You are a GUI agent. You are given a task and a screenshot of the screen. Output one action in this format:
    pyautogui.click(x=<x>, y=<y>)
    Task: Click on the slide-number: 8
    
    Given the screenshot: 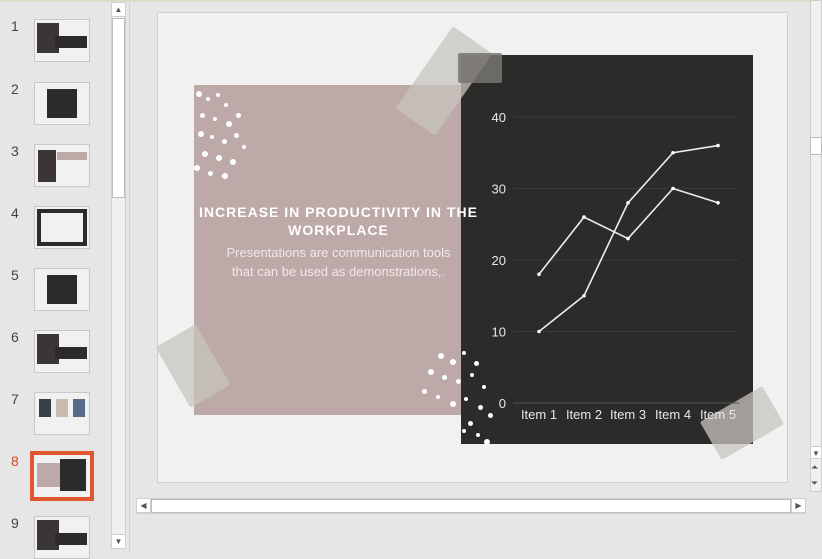 What is the action you would take?
    pyautogui.click(x=15, y=461)
    